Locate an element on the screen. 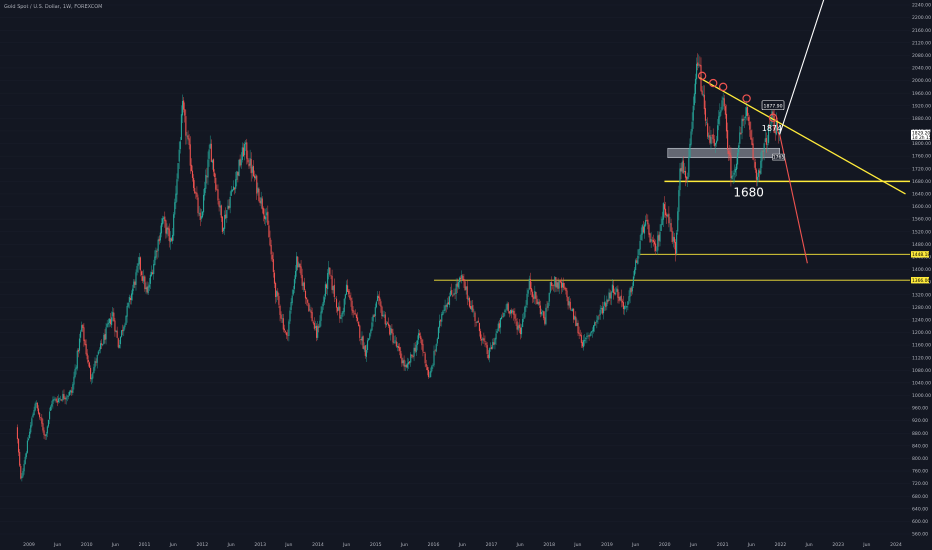 This screenshot has height=550, width=932. horizontal-levels-layer is located at coordinates (672, 230).